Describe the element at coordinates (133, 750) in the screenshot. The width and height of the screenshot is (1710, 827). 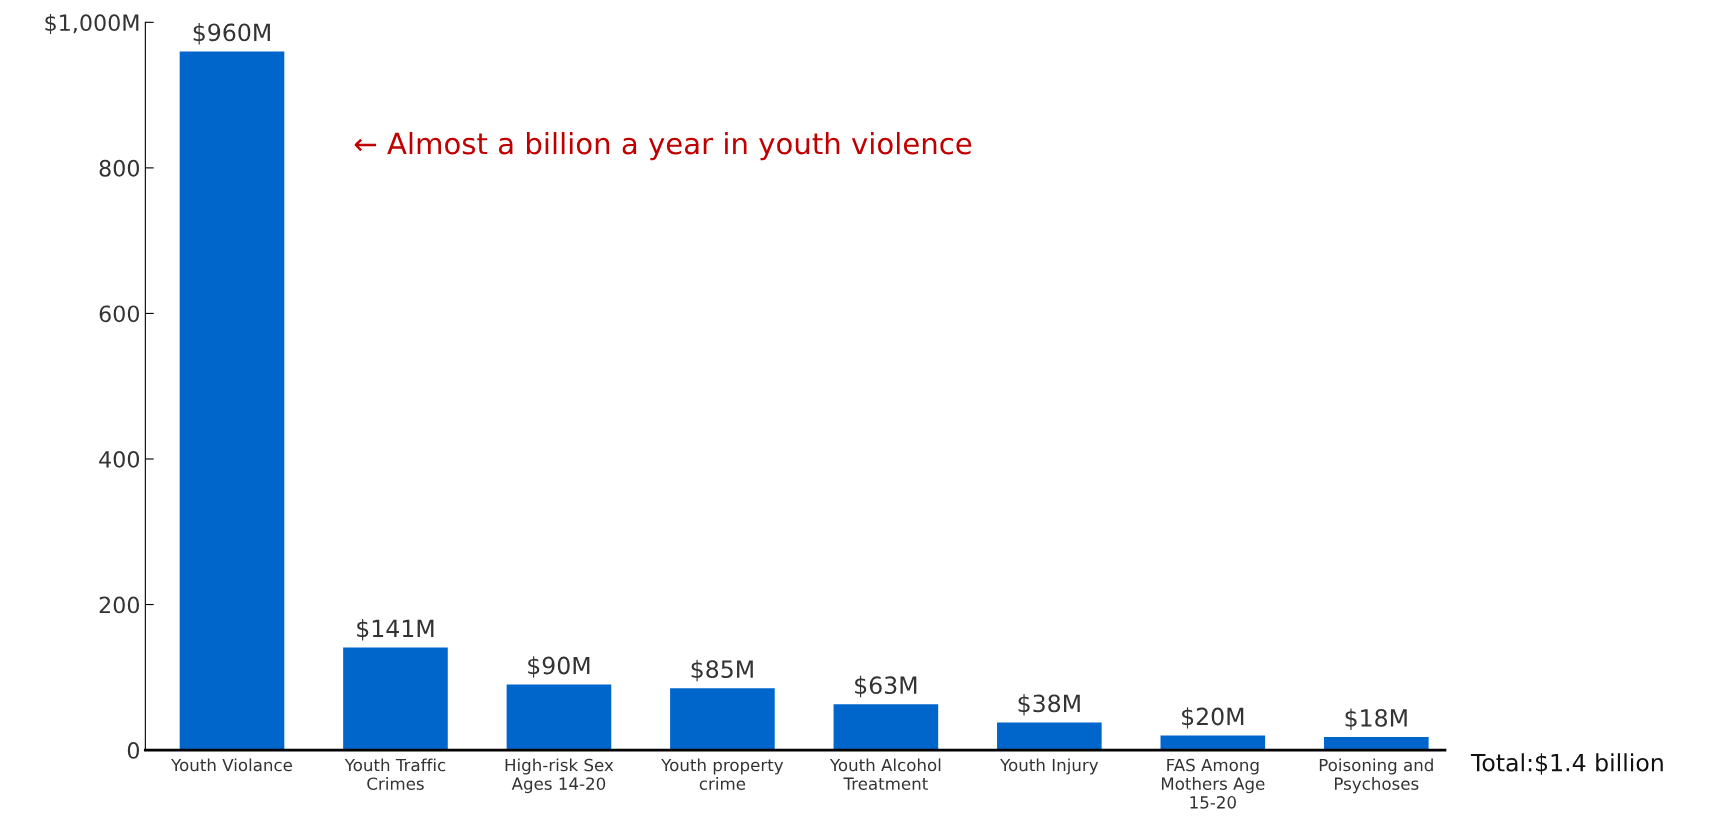
I see `y-tick-label: 0` at that location.